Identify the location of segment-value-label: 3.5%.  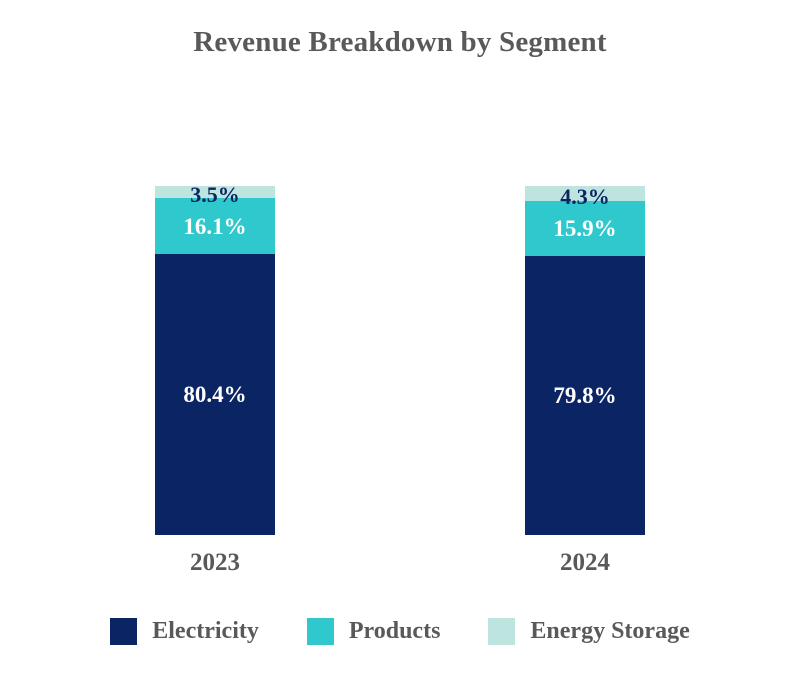
(215, 195).